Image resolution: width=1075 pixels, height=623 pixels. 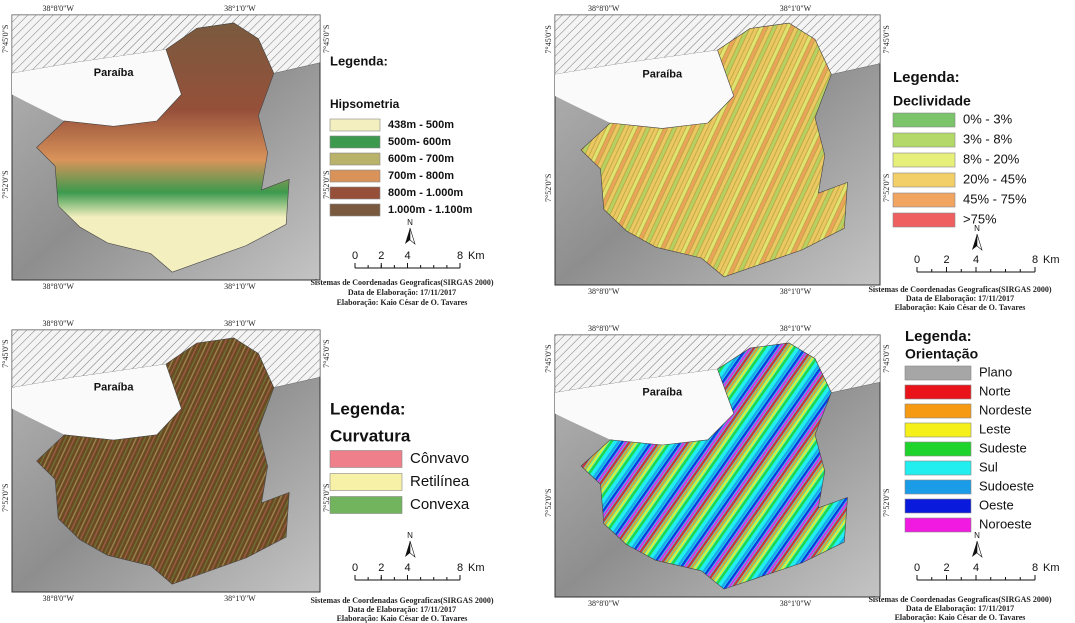 I want to click on legend-label: Noroeste, so click(x=1005, y=523).